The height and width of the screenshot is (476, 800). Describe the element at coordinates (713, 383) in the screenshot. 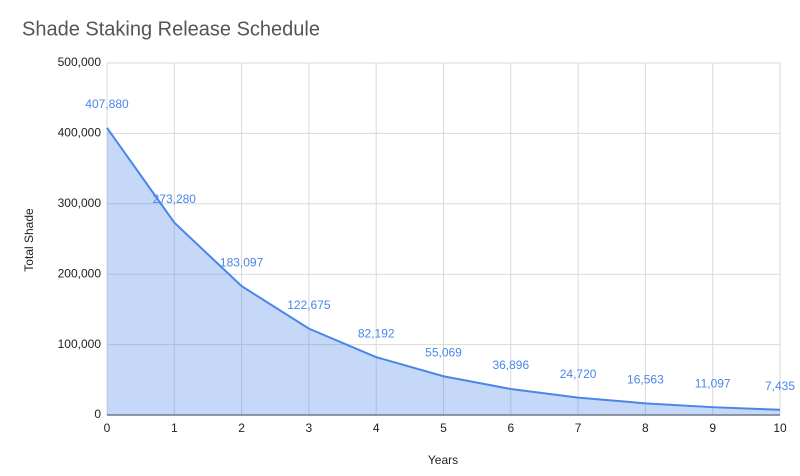

I see `data-label: 11,097` at that location.